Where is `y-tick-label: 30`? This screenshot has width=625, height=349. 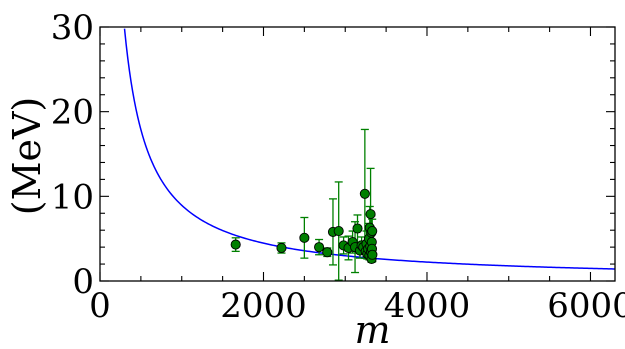
y-tick-label: 30 is located at coordinates (72, 28).